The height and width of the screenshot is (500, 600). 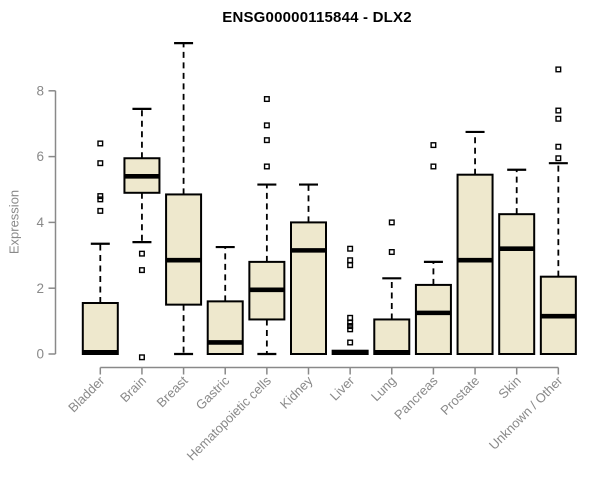 What do you see at coordinates (296, 392) in the screenshot?
I see `x-category-label: Kidney` at bounding box center [296, 392].